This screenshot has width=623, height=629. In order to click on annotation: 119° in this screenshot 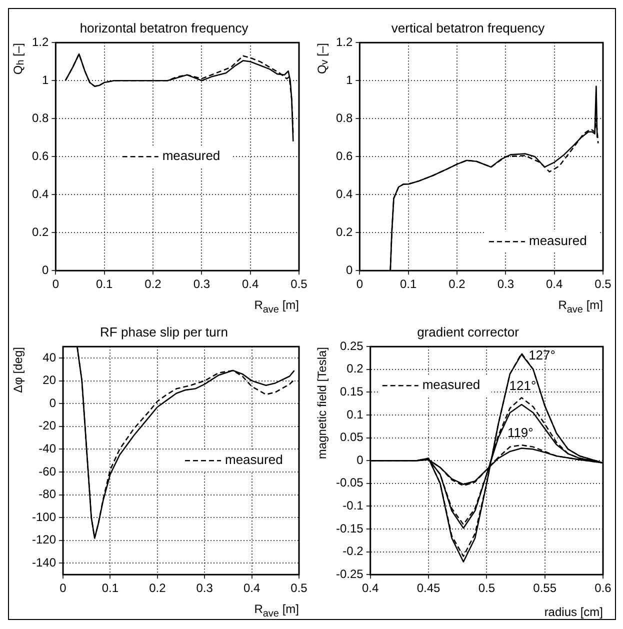, I will do `click(520, 432)`.